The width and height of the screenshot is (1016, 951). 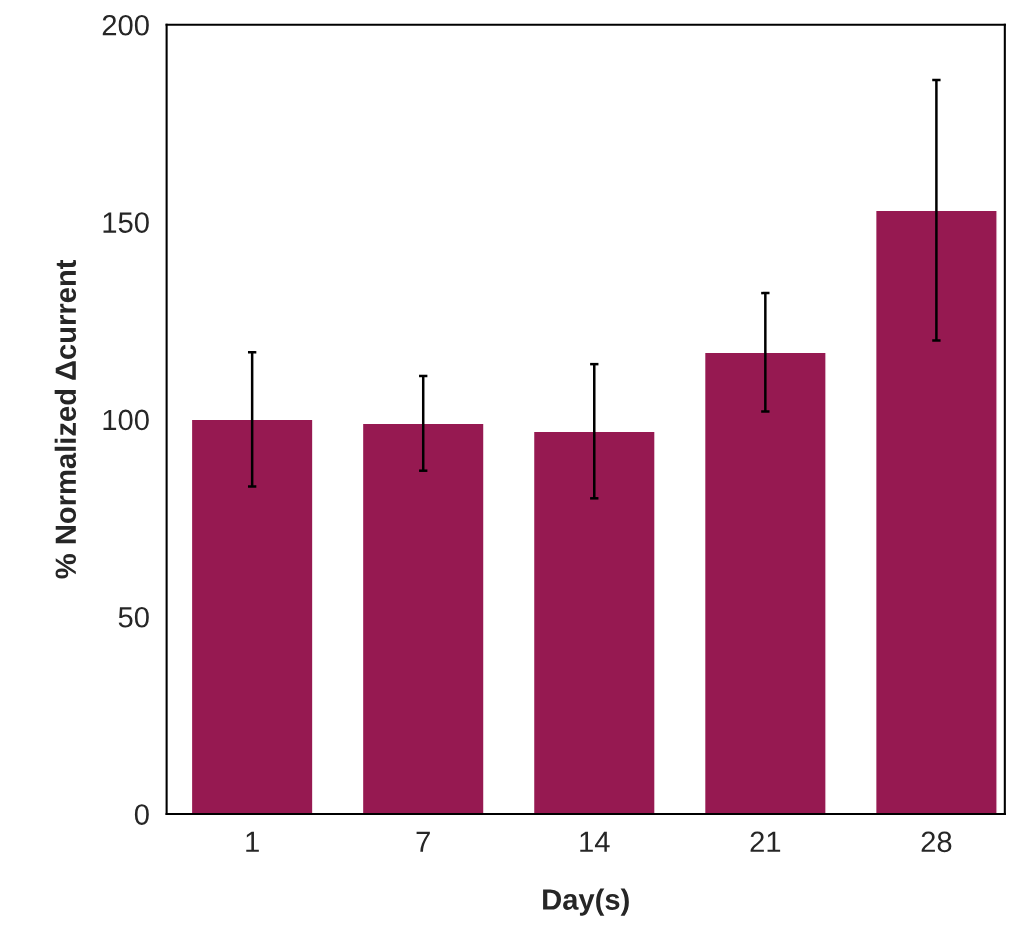 What do you see at coordinates (423, 841) in the screenshot?
I see `x-tick-label: 7` at bounding box center [423, 841].